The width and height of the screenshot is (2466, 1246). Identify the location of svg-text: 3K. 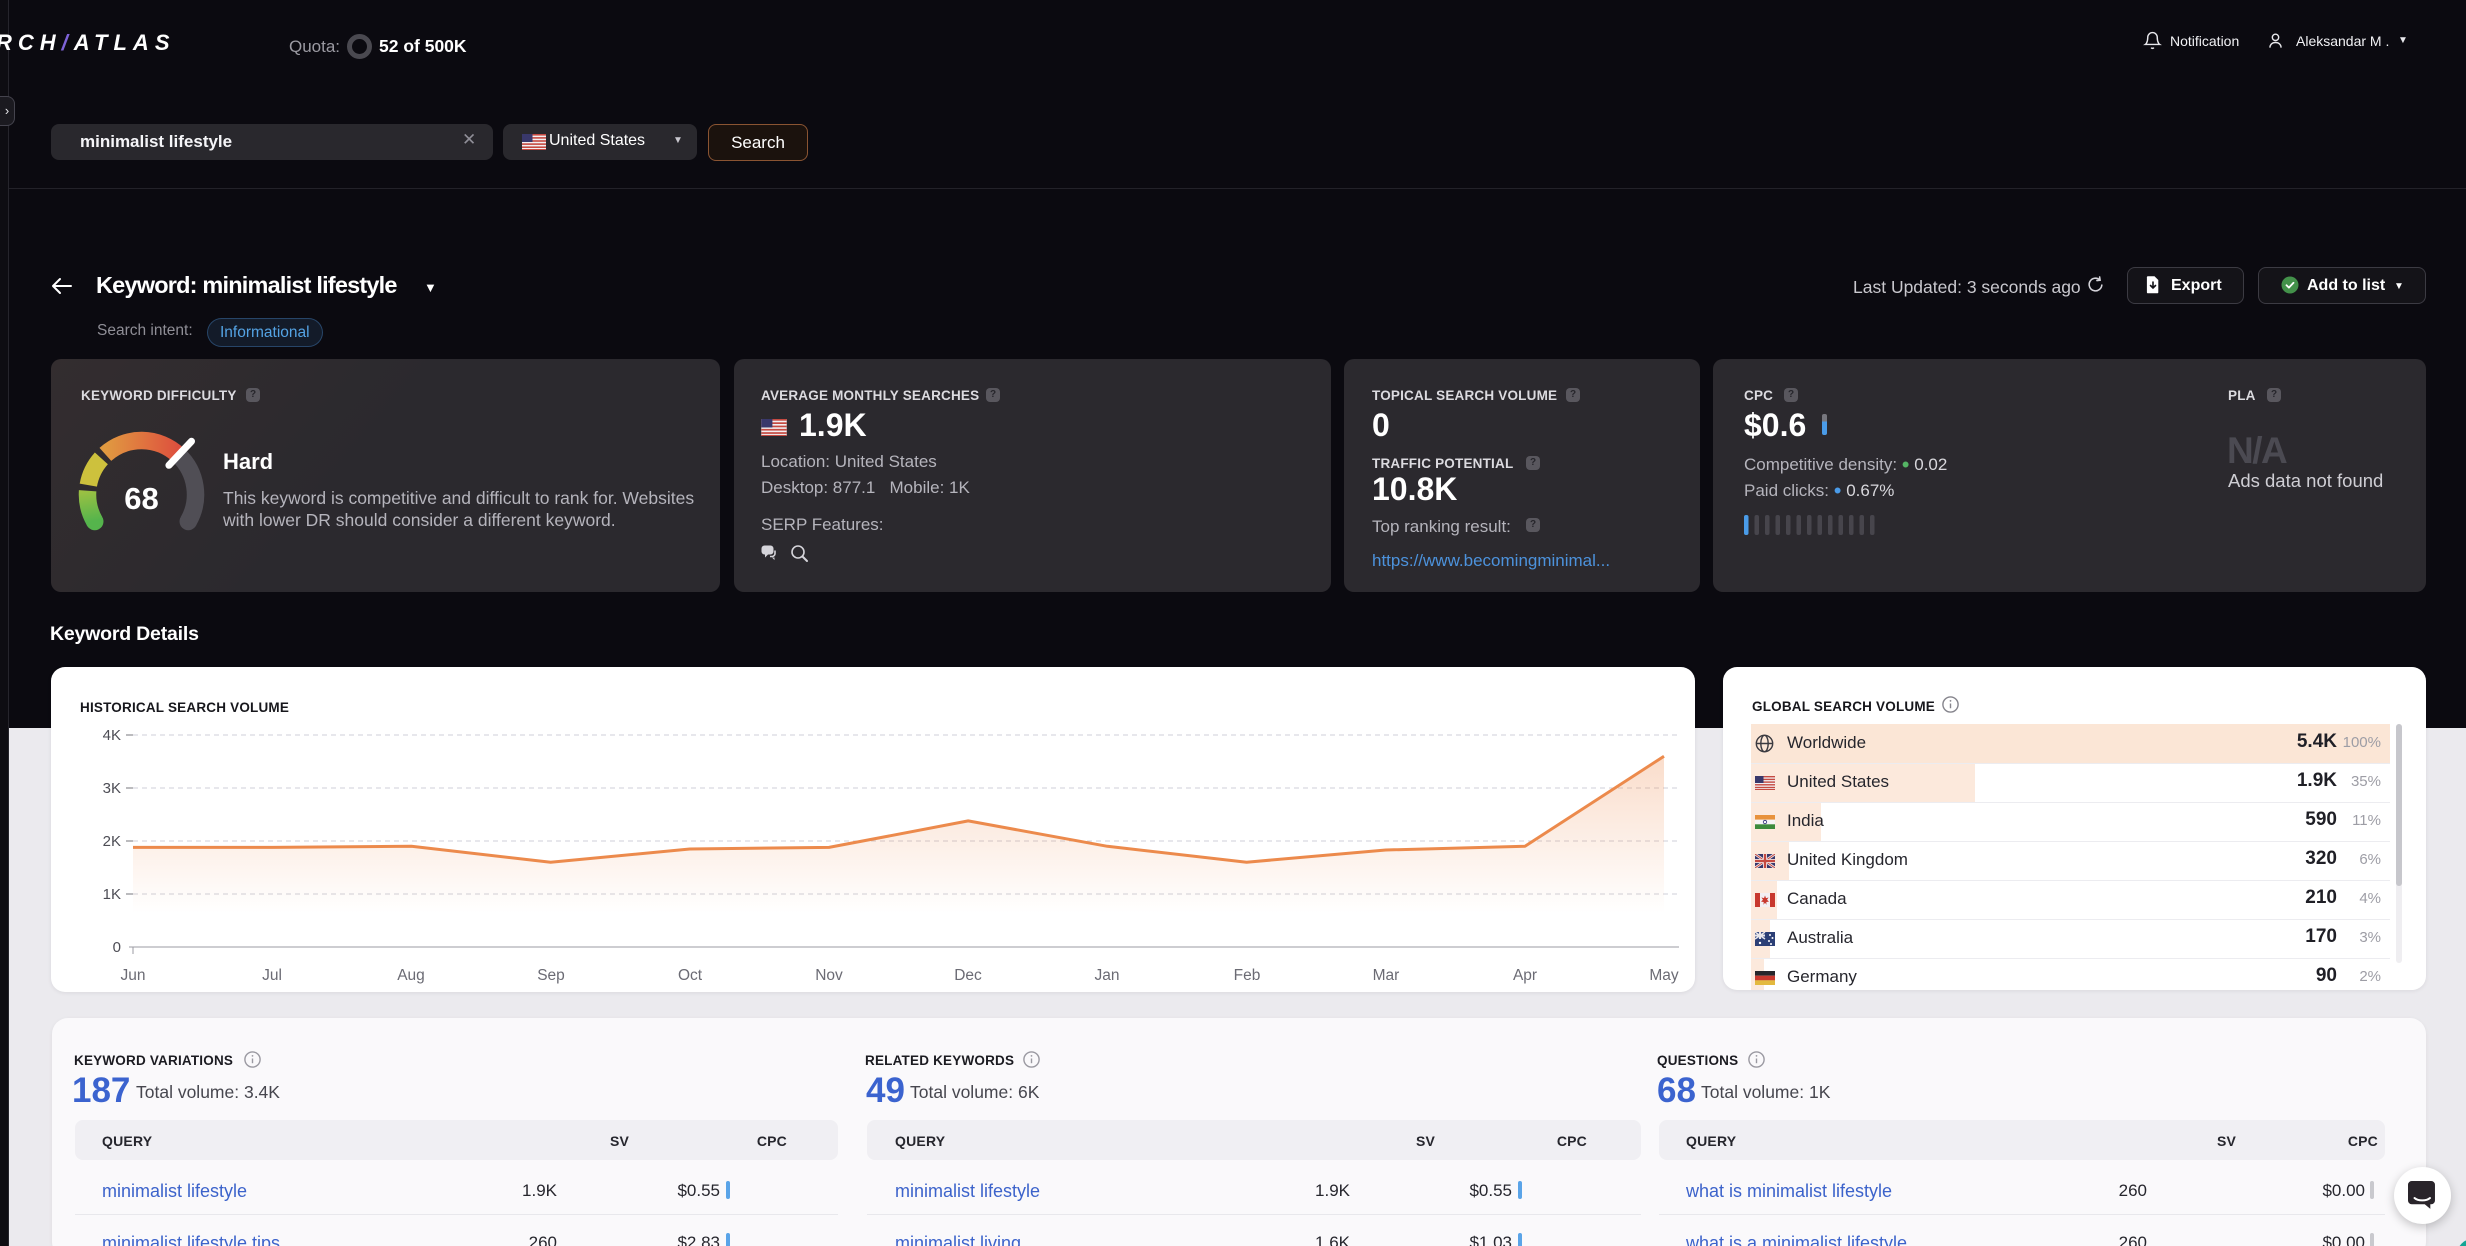
(112, 788).